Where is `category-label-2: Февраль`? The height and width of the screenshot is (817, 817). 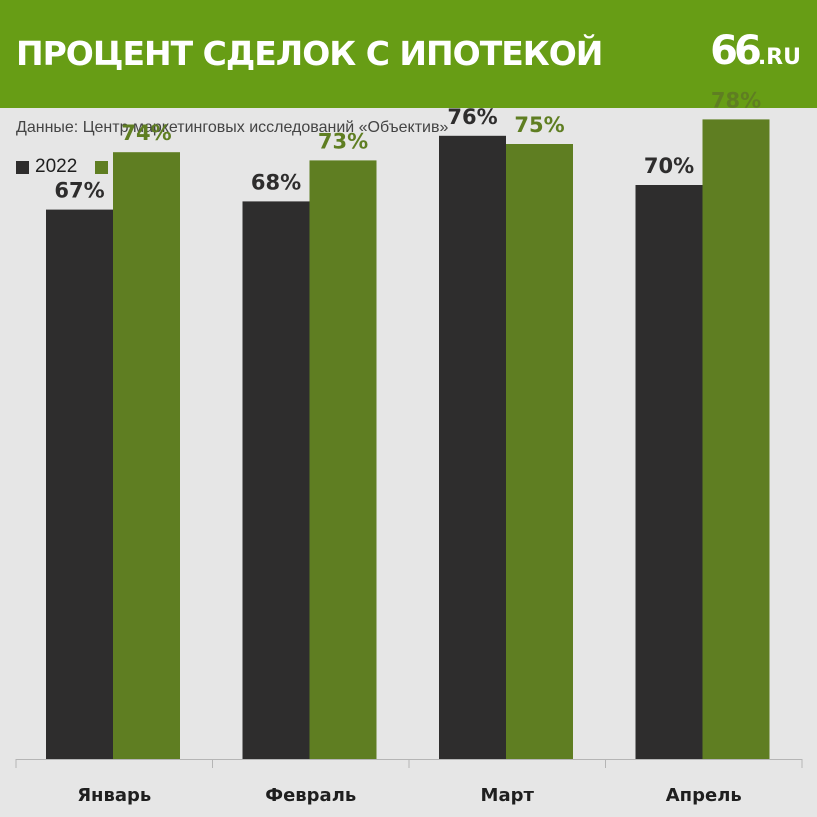 category-label-2: Февраль is located at coordinates (310, 795).